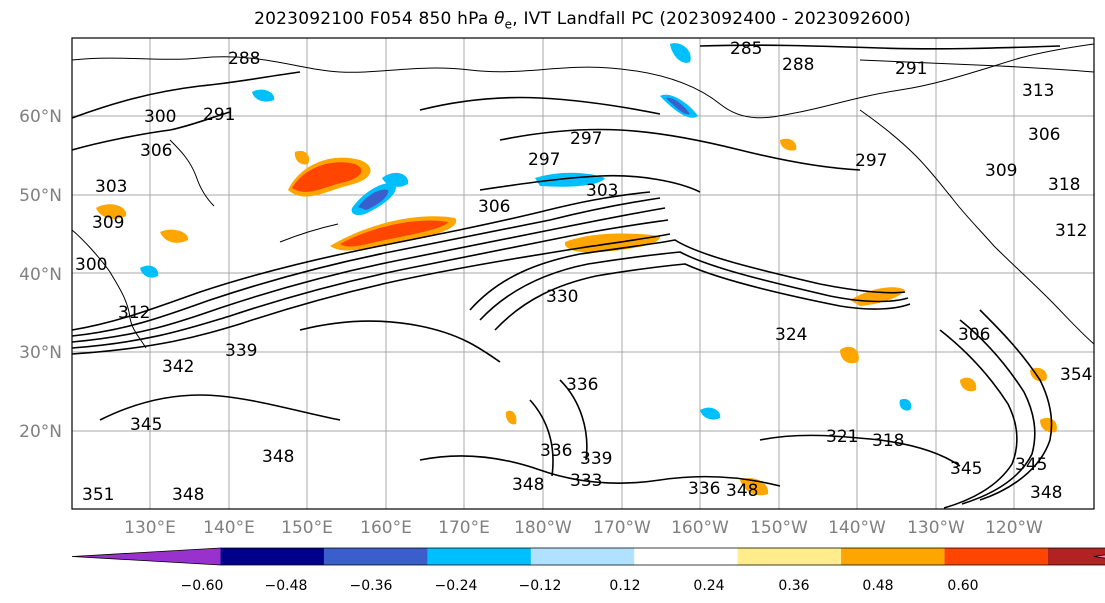 Image resolution: width=1105 pixels, height=603 pixels. I want to click on lon-label: 130°E, so click(150, 528).